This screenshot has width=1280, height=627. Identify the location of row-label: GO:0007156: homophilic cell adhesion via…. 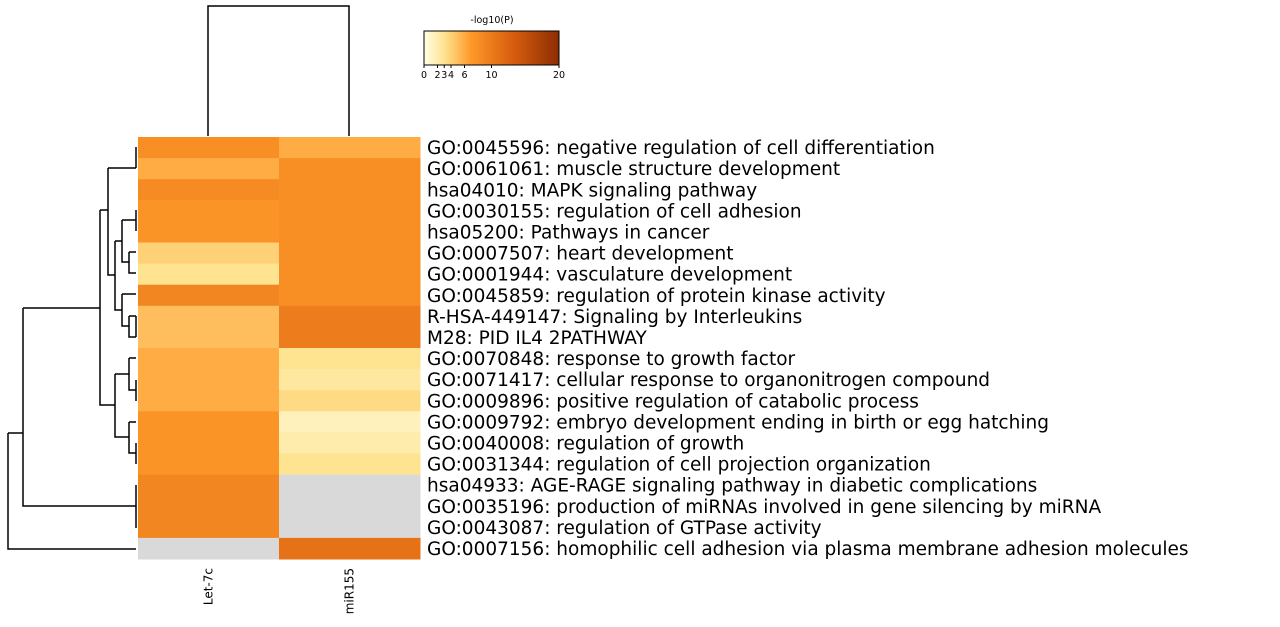
(808, 549).